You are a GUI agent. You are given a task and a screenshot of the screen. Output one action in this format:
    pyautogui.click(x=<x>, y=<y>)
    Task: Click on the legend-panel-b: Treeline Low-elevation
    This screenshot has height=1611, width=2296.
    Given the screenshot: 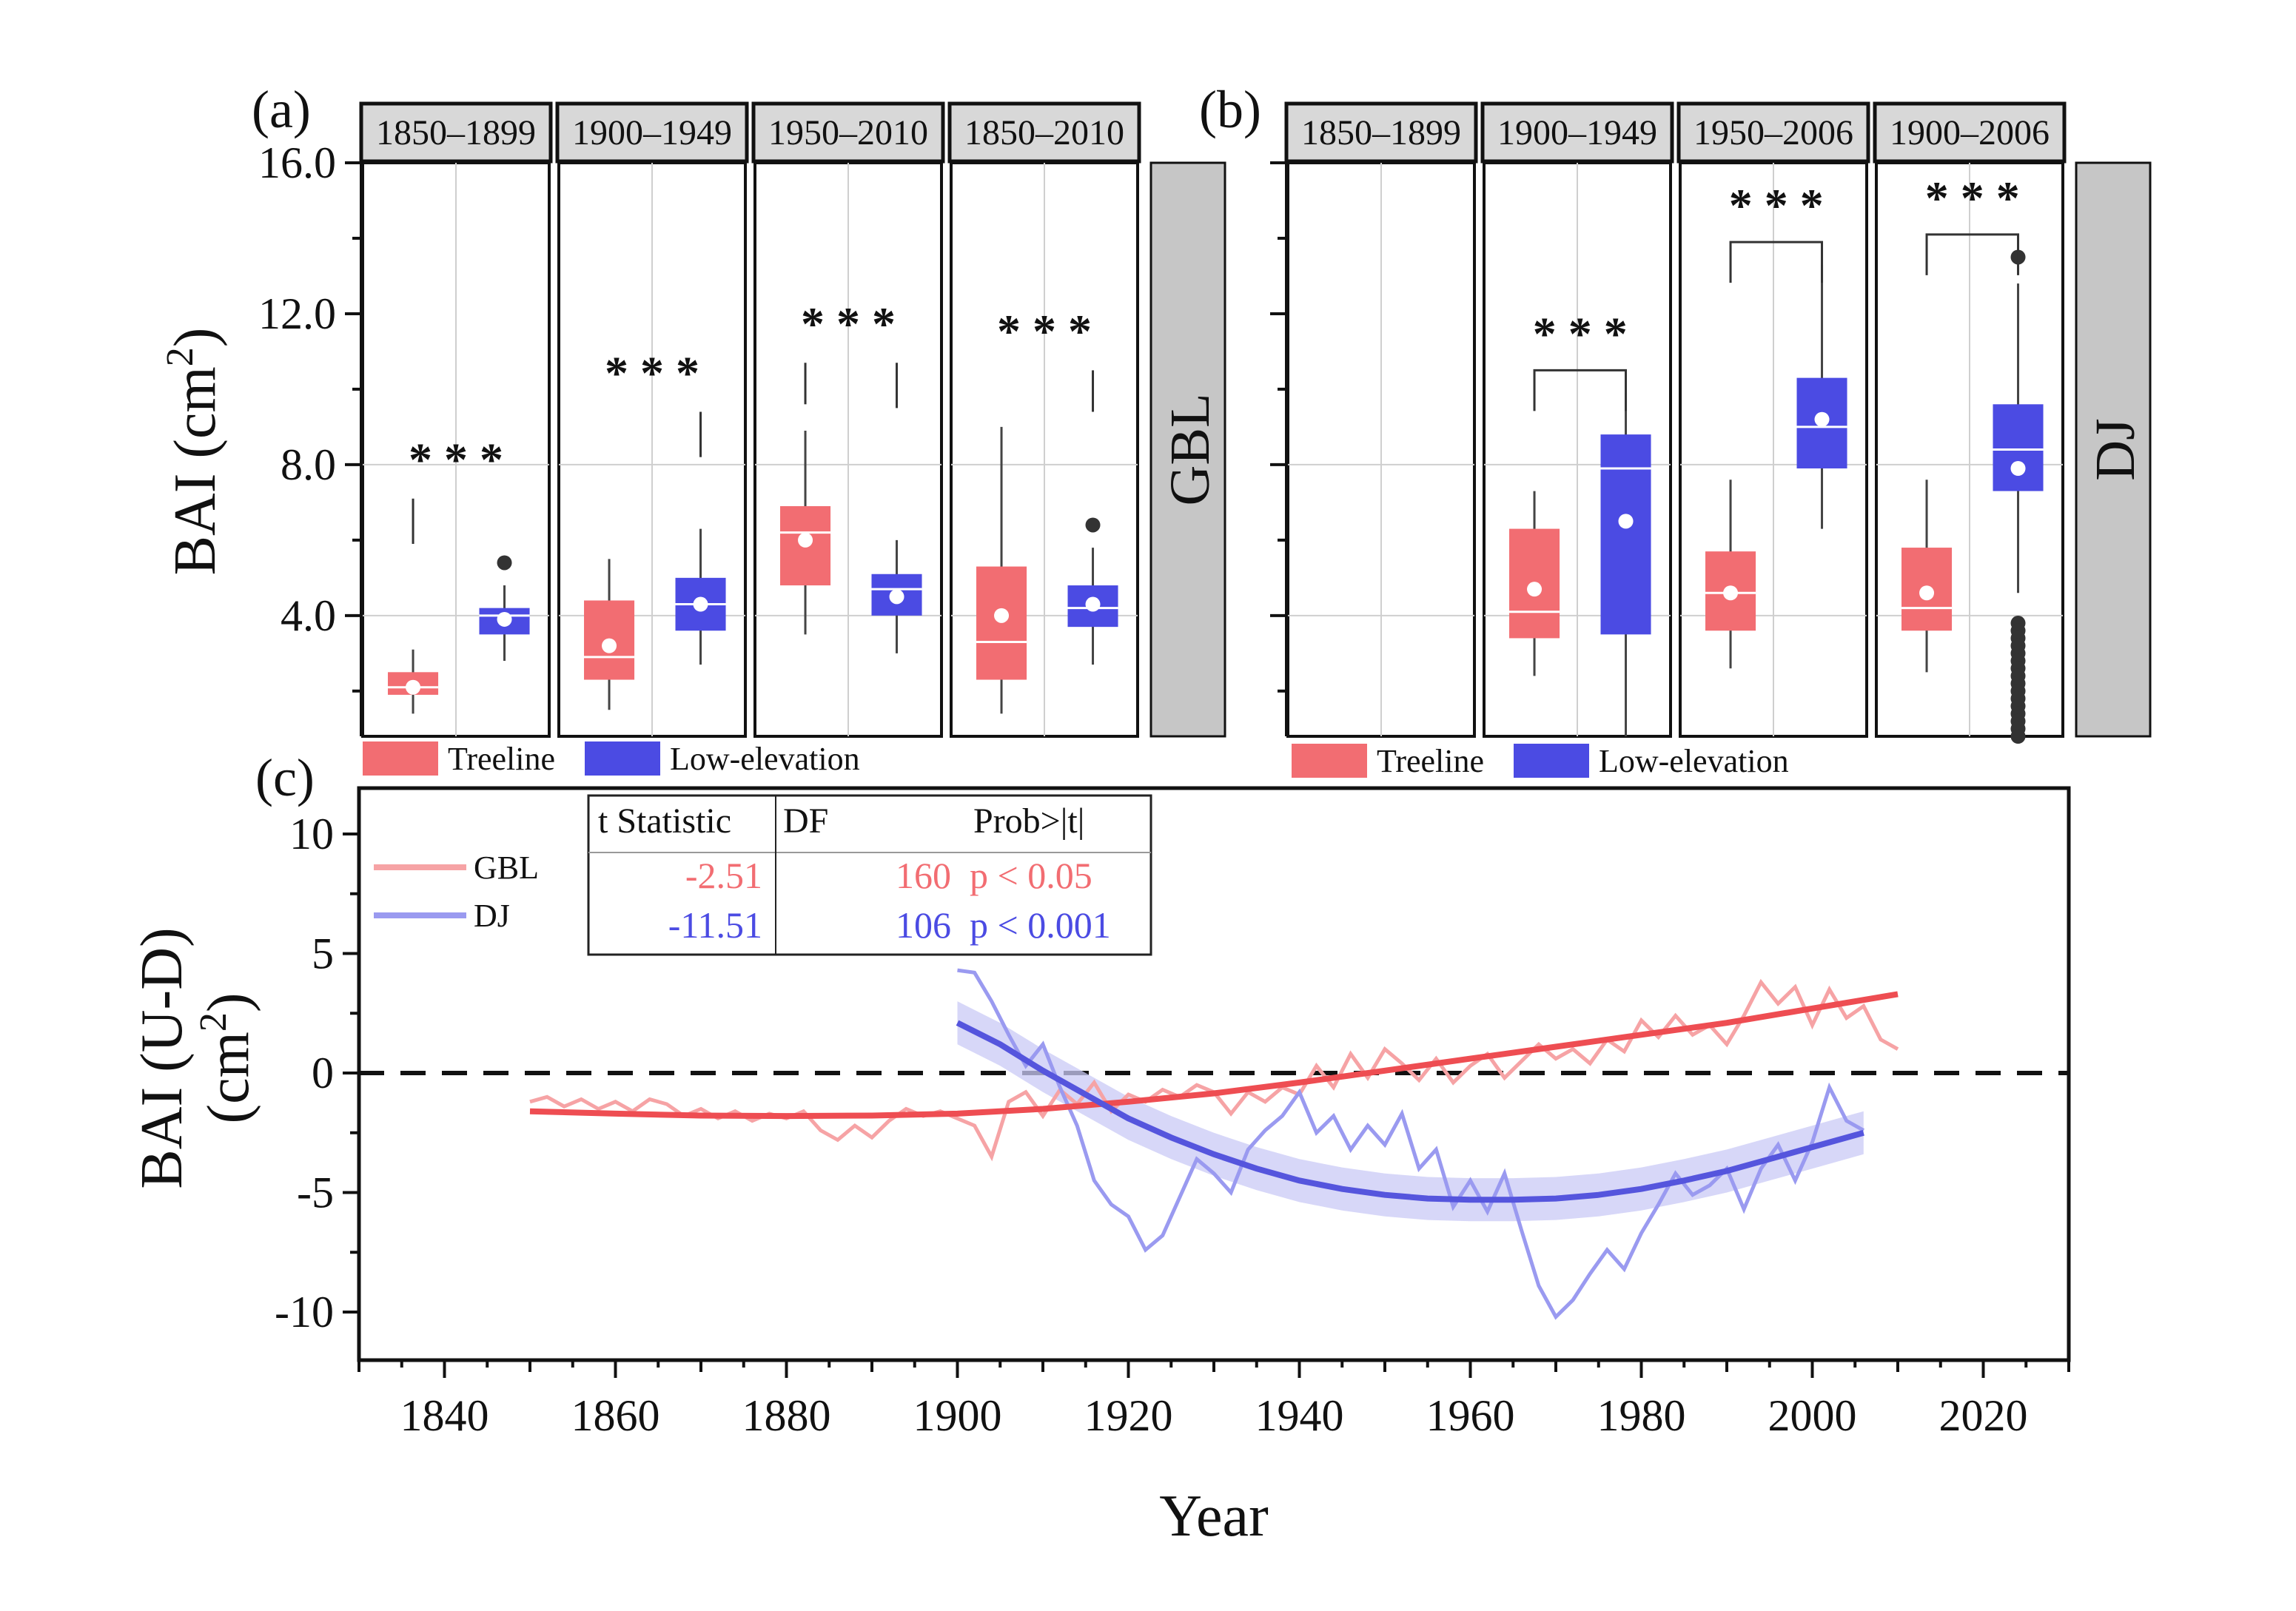 What is the action you would take?
    pyautogui.click(x=1540, y=761)
    